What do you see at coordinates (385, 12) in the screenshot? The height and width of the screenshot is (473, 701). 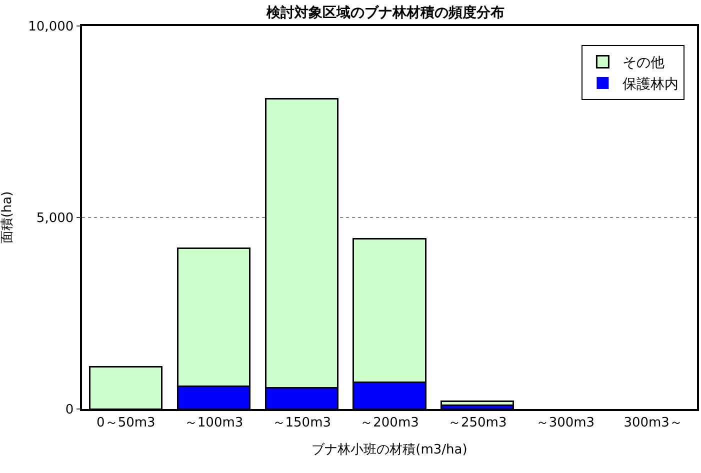 I see `chart-title: 検討対象区域のブナ林材積の頻度分布` at bounding box center [385, 12].